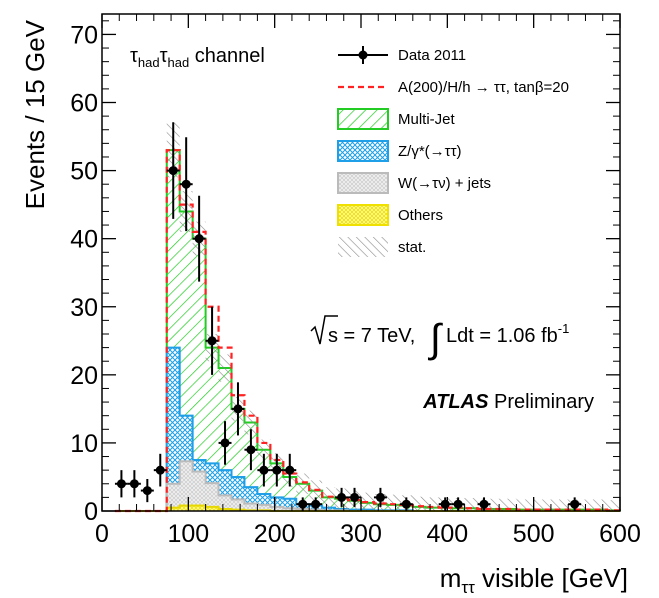  What do you see at coordinates (84, 104) in the screenshot?
I see `y-tick-label: 60` at bounding box center [84, 104].